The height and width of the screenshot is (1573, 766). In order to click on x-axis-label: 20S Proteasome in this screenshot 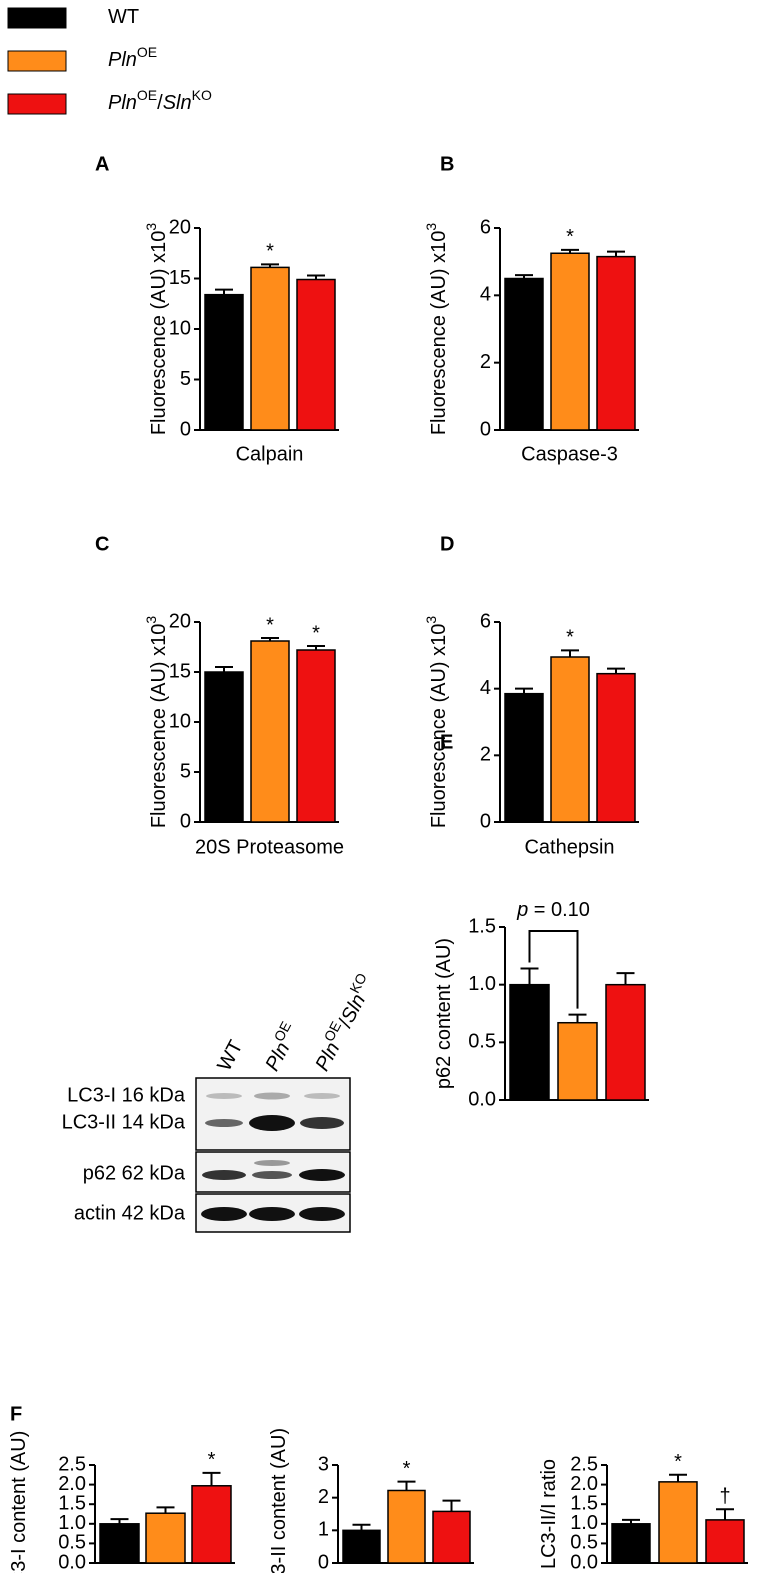, I will do `click(269, 847)`.